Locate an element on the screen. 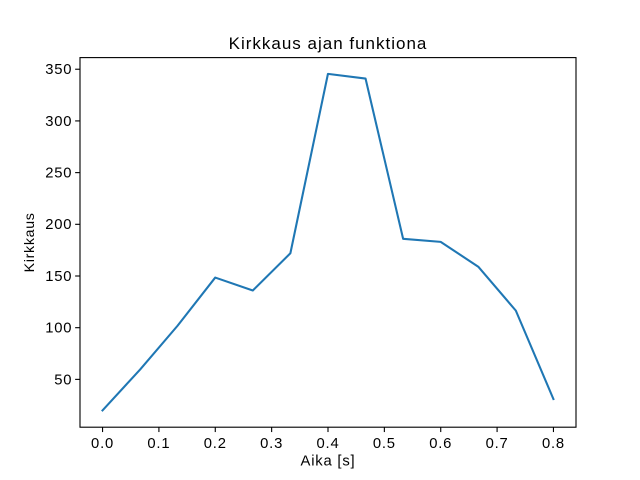 This screenshot has width=640, height=480. svg-text: 150 is located at coordinates (58, 277).